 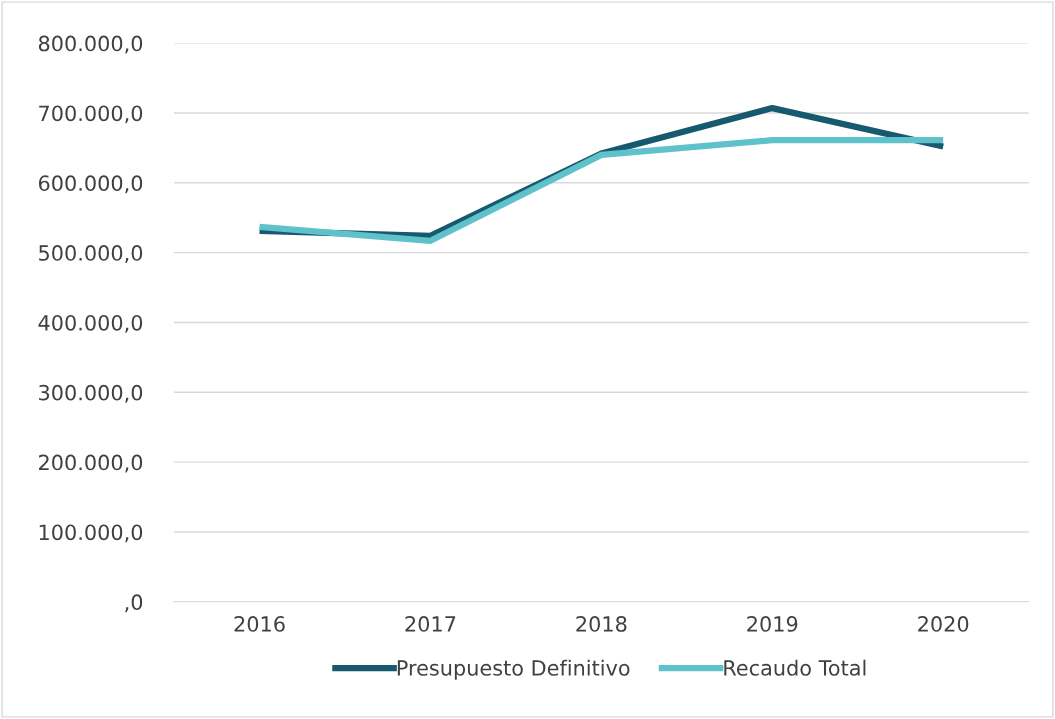 I want to click on x-tick-label: 2019, so click(x=772, y=624).